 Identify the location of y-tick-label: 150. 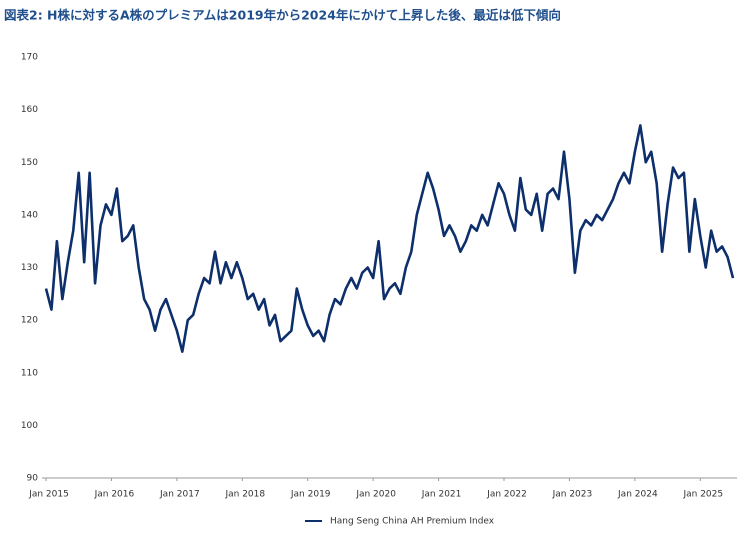
(29, 163).